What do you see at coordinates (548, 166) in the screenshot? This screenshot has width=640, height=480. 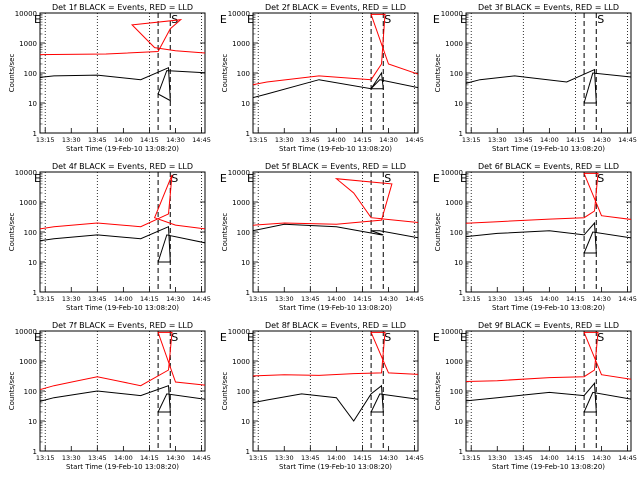 I see `panel-title: Det 6f BLACK = Events, RED = LLD` at bounding box center [548, 166].